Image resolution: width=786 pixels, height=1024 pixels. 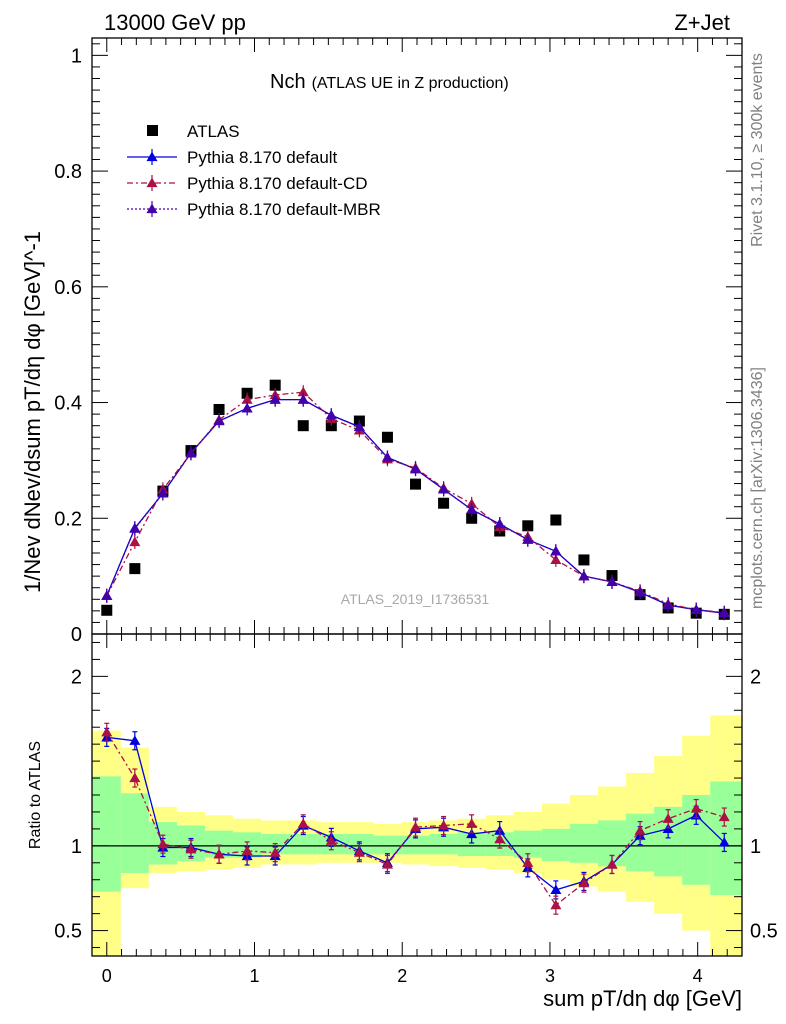 I want to click on x-tick-label: 3, so click(x=550, y=976).